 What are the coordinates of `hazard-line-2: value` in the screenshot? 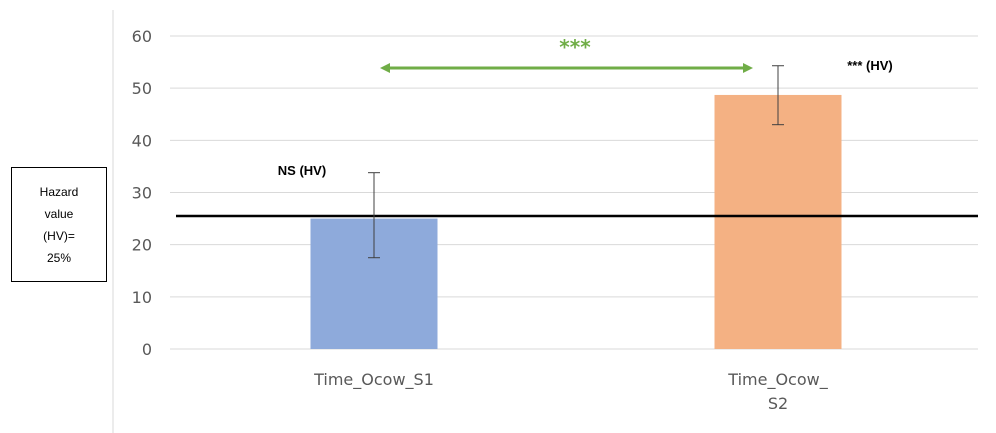 It's located at (59, 213).